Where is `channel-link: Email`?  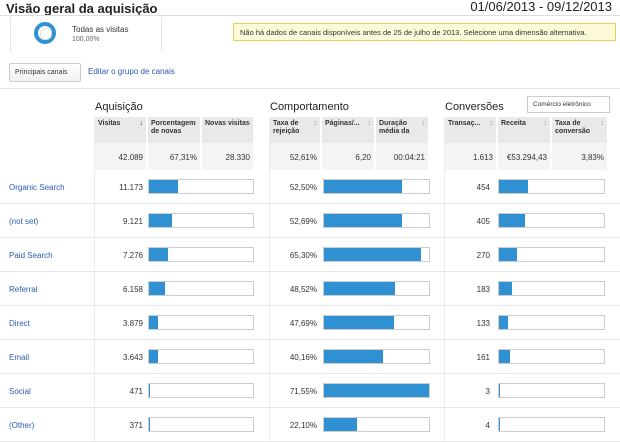 channel-link: Email is located at coordinates (19, 357).